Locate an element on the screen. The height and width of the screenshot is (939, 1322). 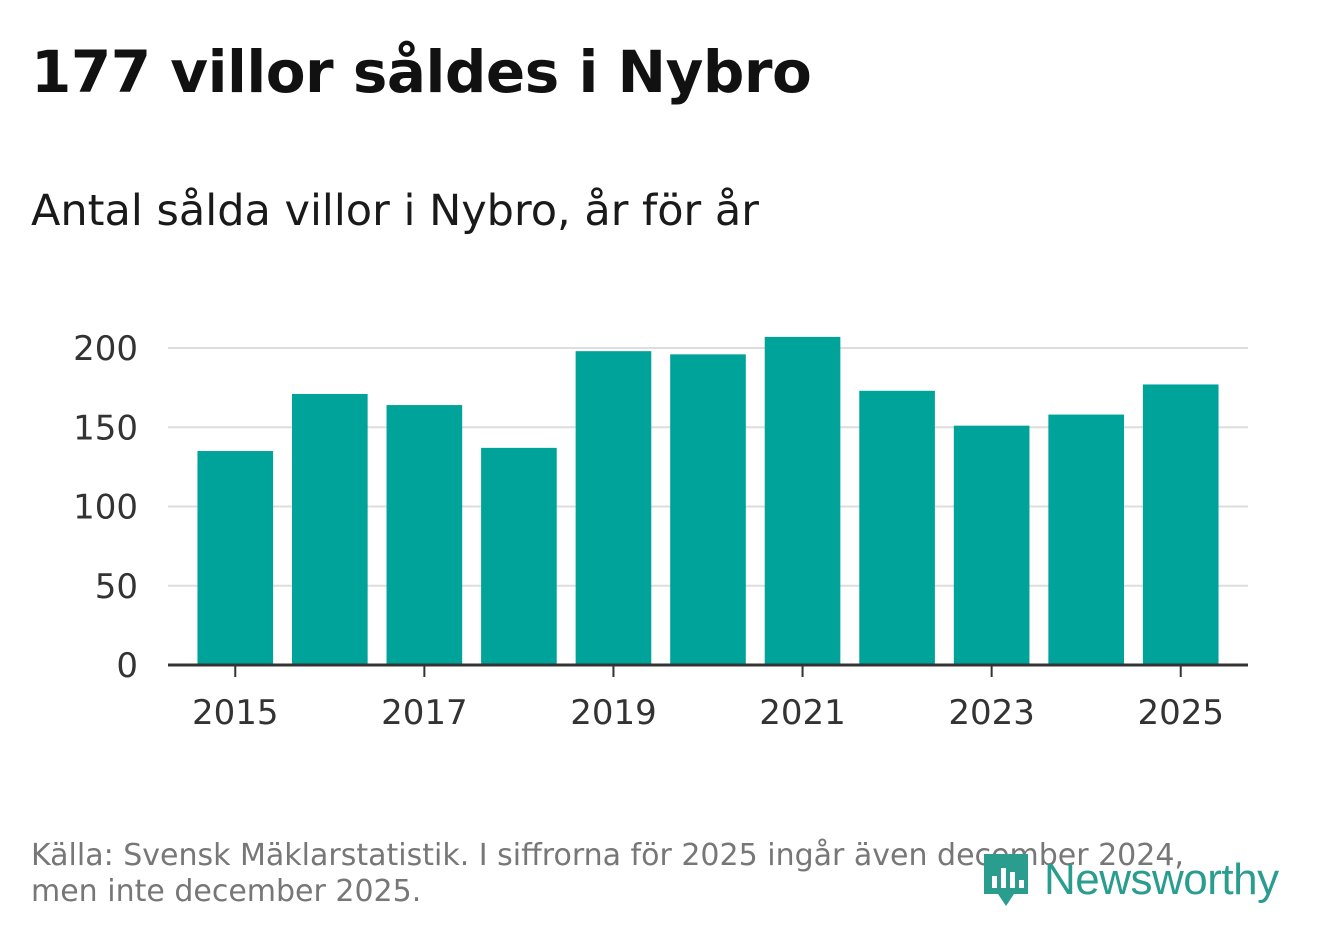
chart-title: 177 villor såldes i Nybro is located at coordinates (421, 72).